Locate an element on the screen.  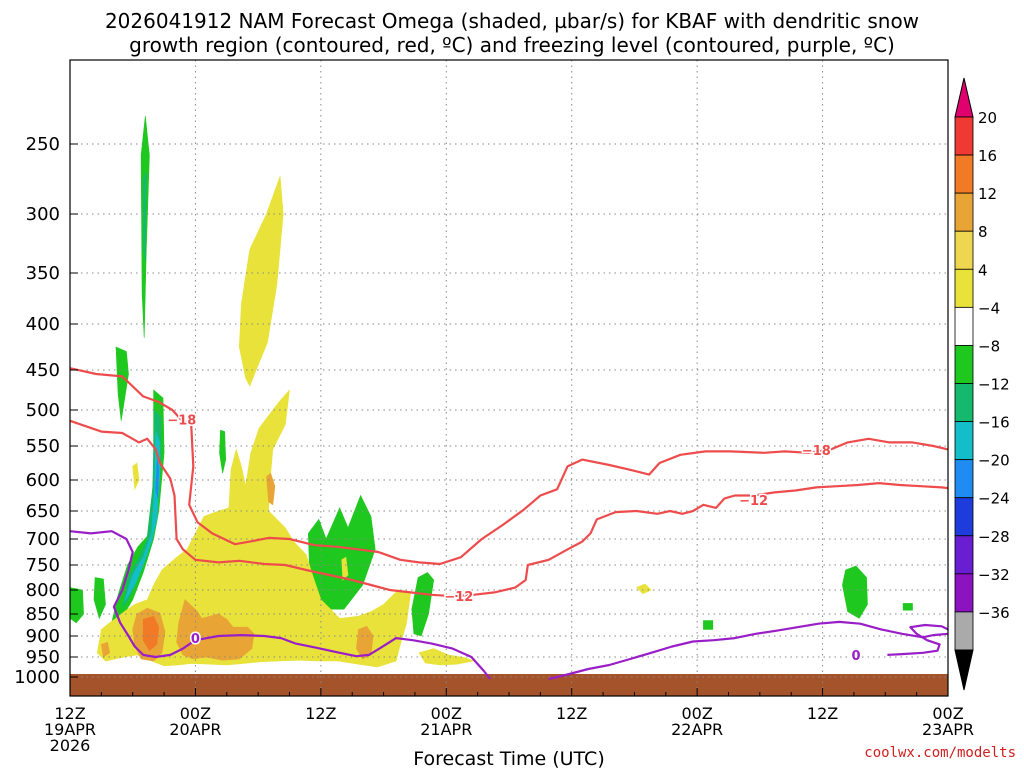
y-tick-label-300: 300 is located at coordinates (43, 214).